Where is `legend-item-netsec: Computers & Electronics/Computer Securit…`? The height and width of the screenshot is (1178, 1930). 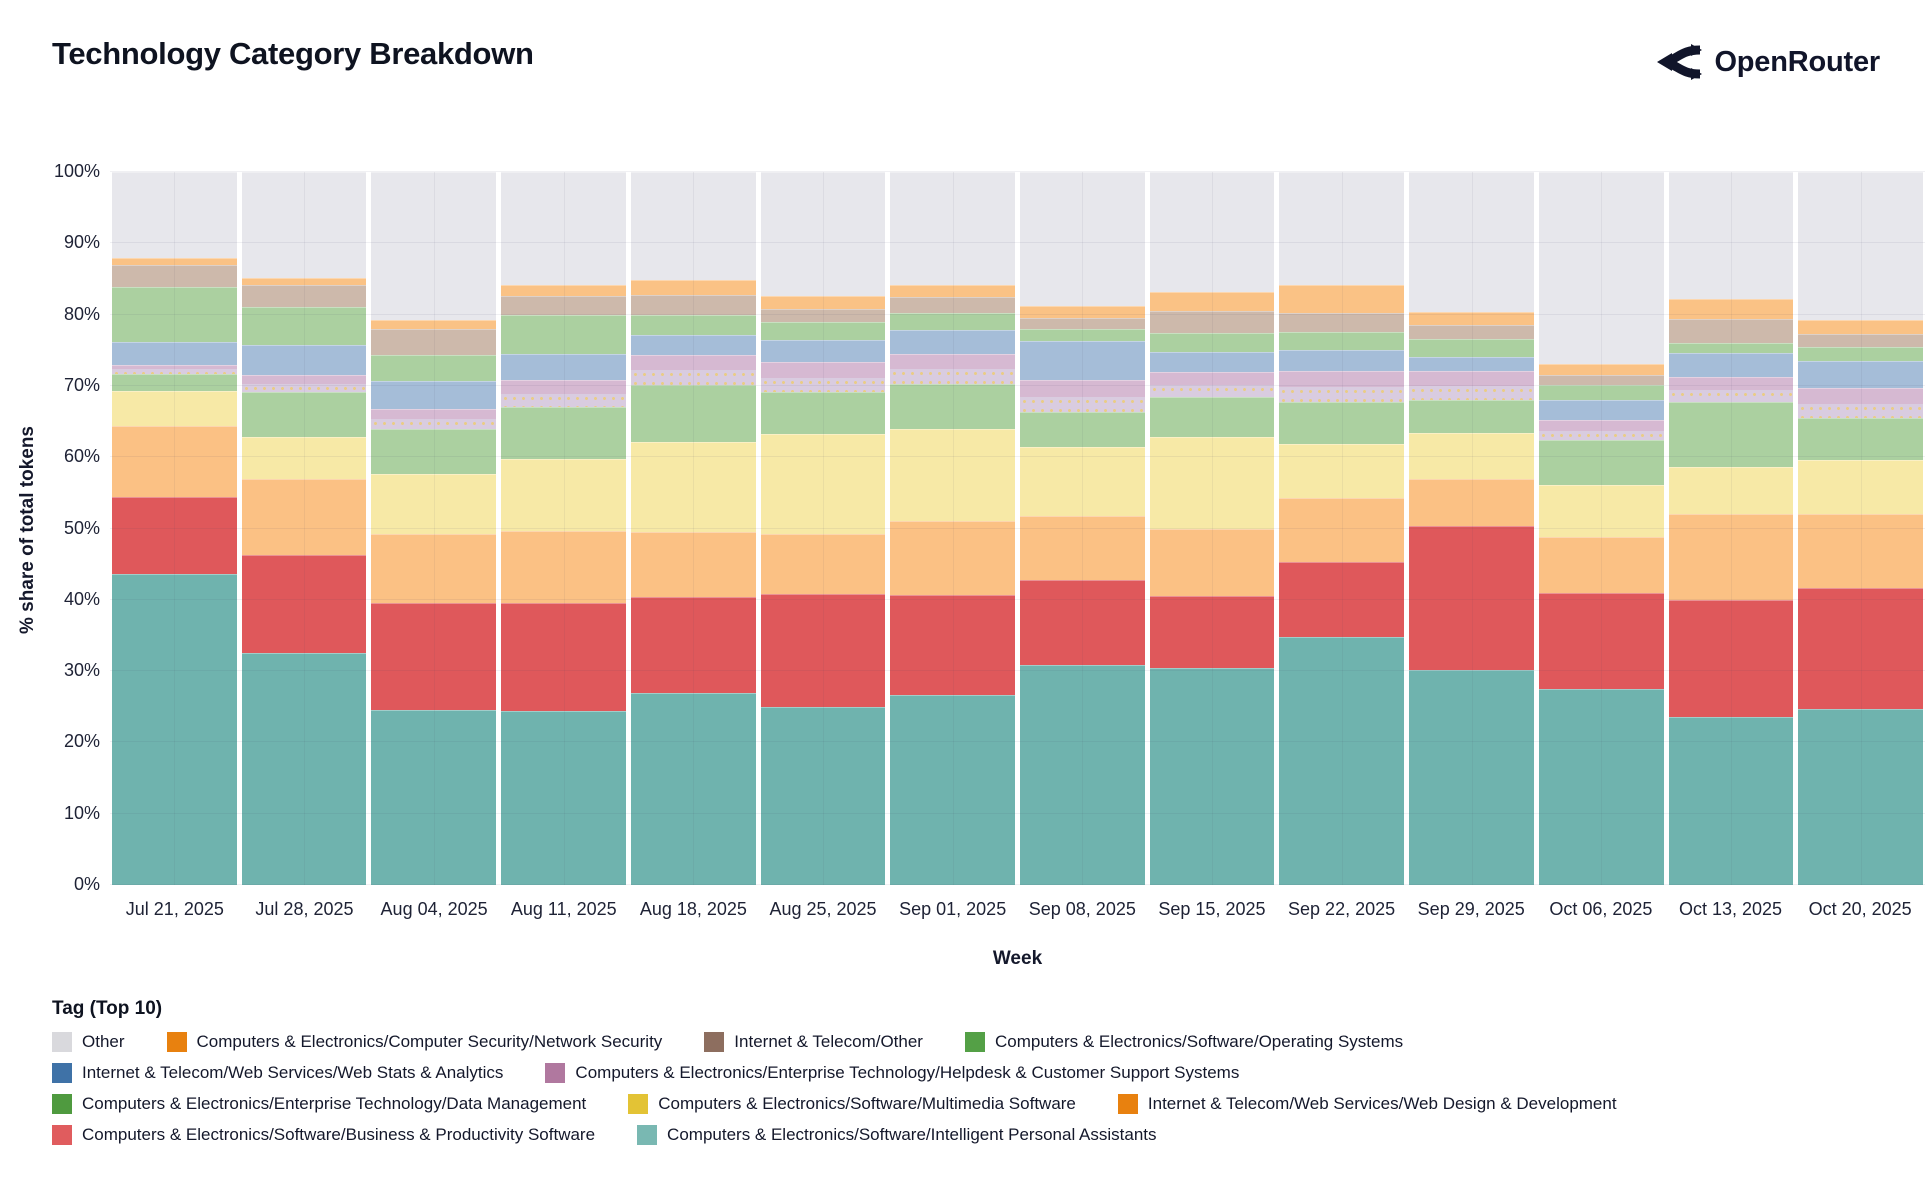 legend-item-netsec: Computers & Electronics/Computer Securit… is located at coordinates (414, 1042).